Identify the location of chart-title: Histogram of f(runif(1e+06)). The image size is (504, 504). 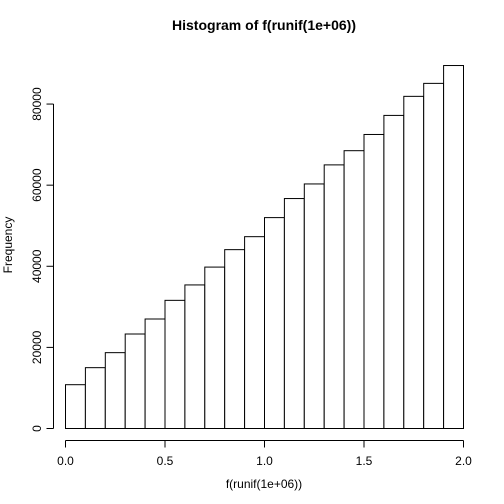
(264, 25).